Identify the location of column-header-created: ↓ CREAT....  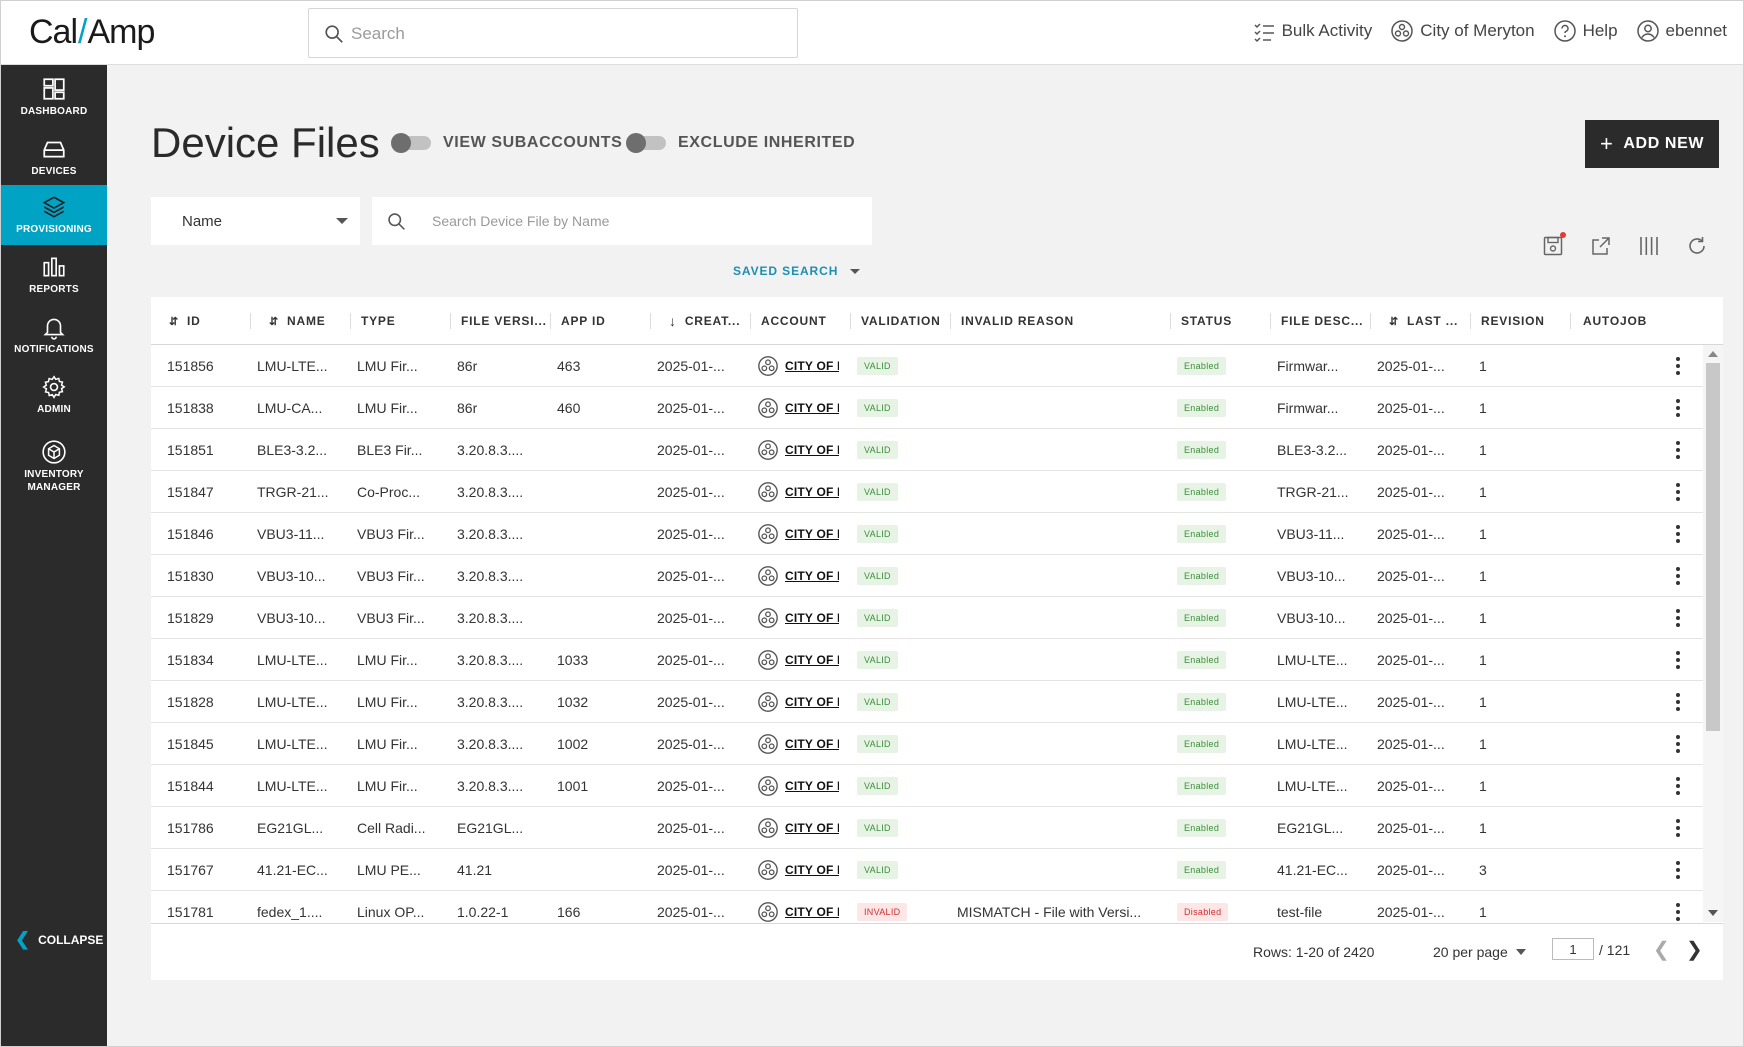
(701, 321).